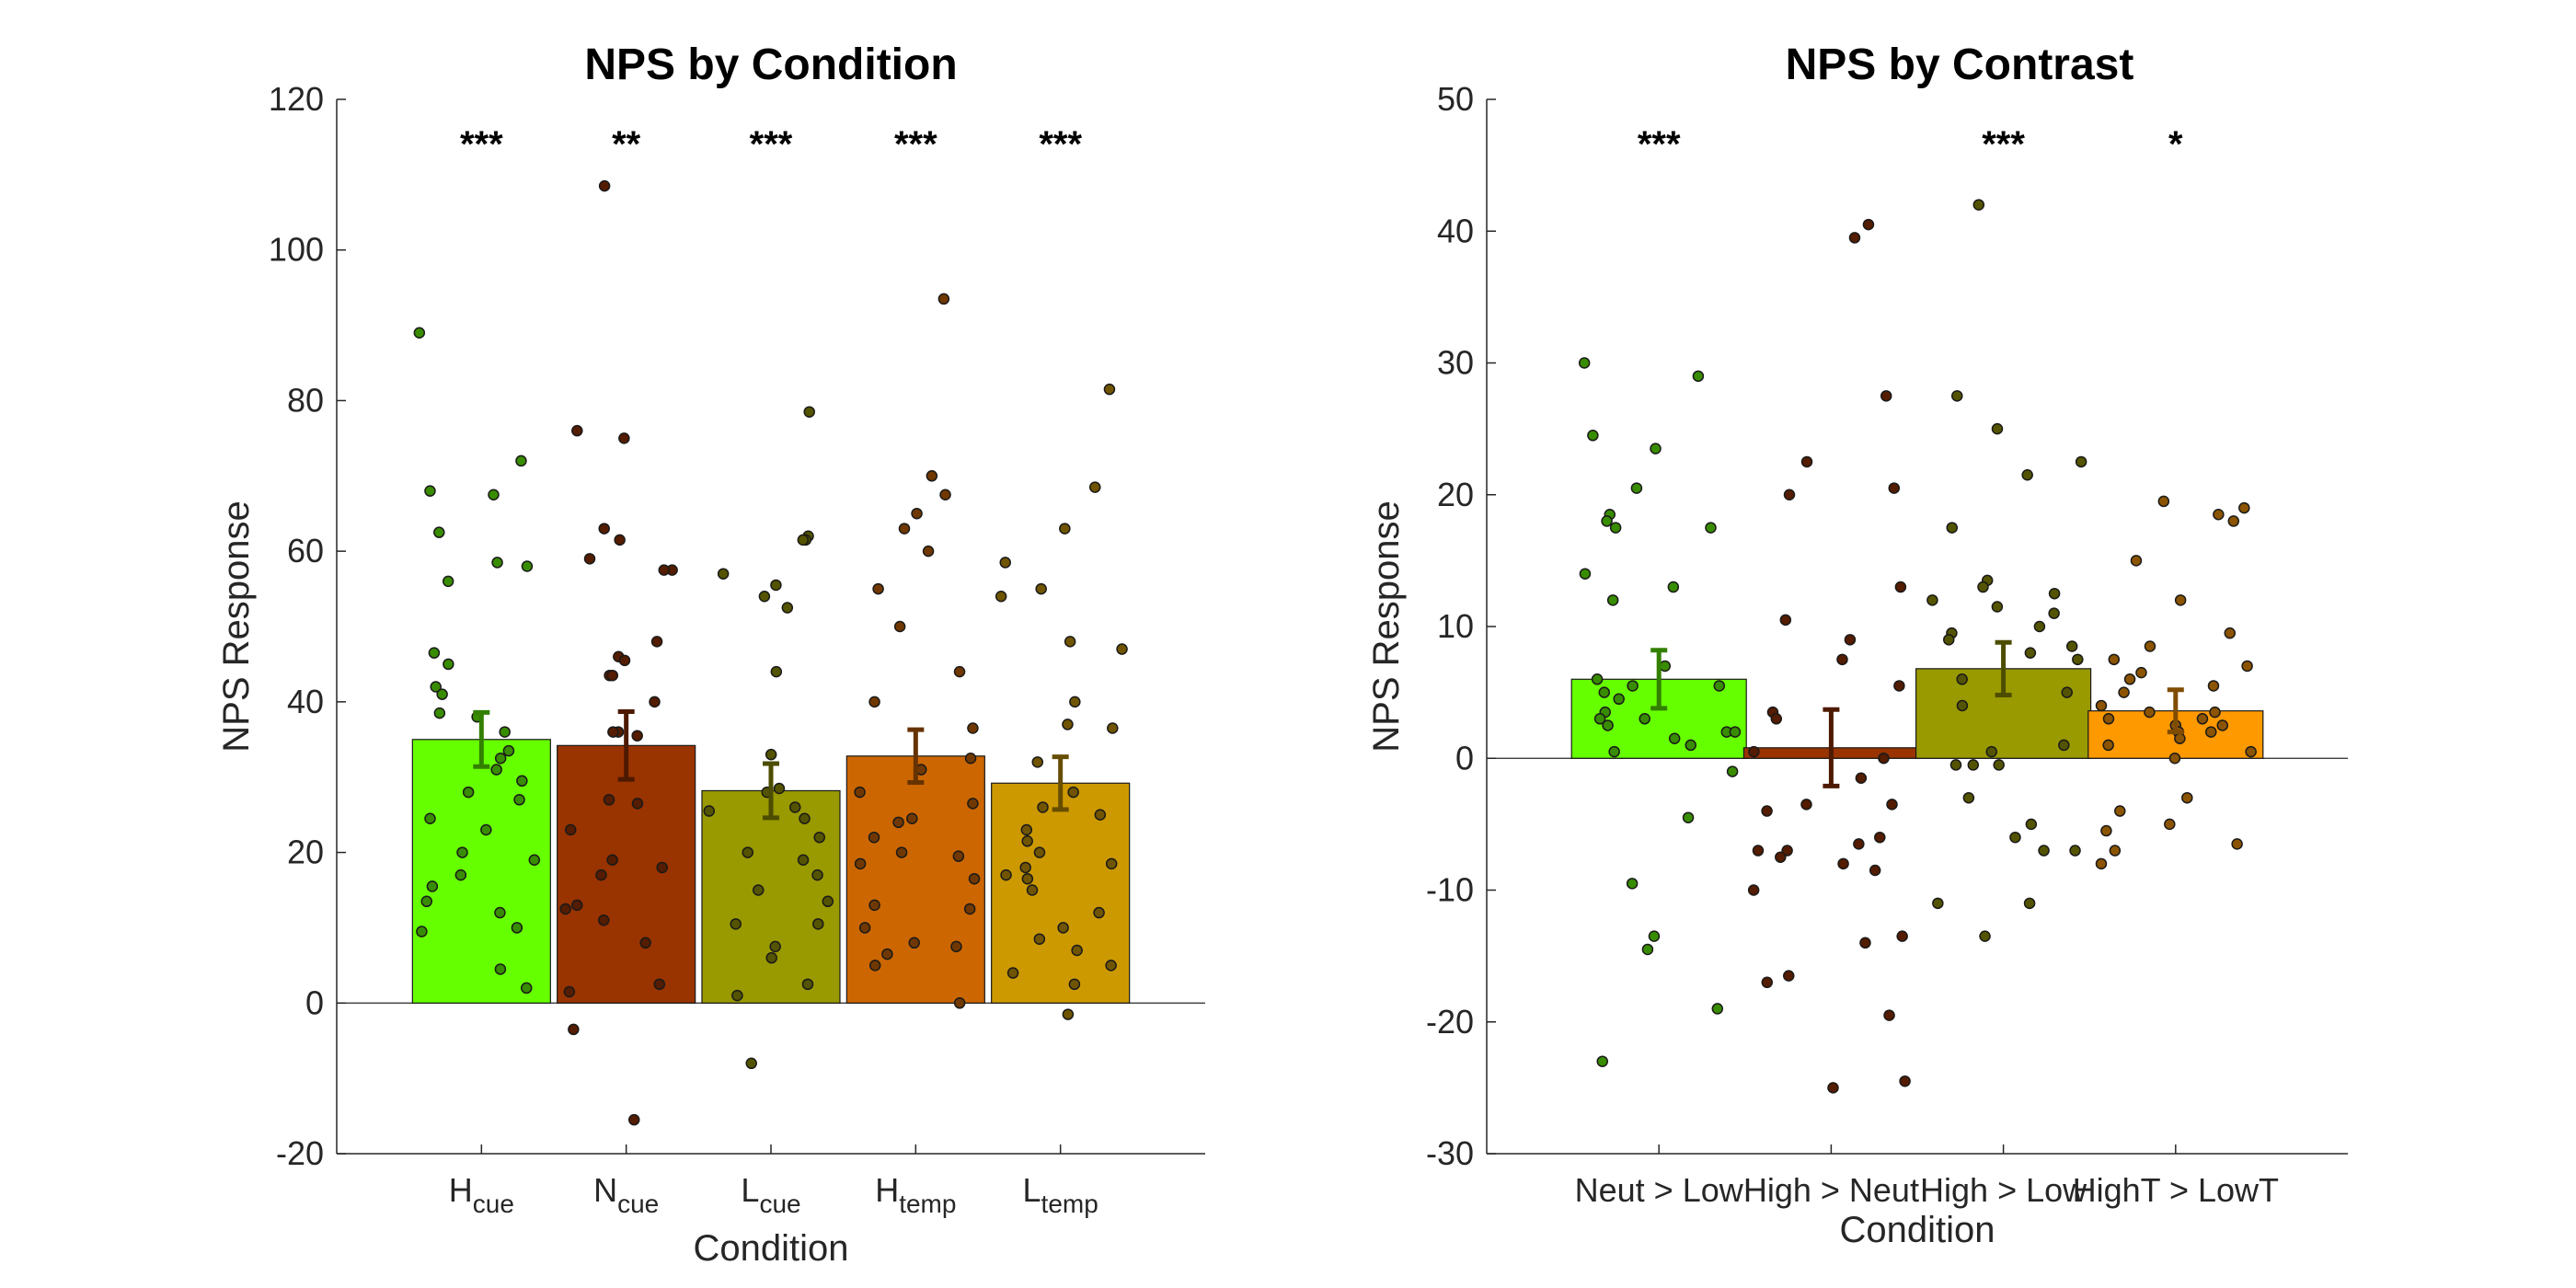 This screenshot has width=2576, height=1288. I want to click on y-tick-label: 120, so click(296, 99).